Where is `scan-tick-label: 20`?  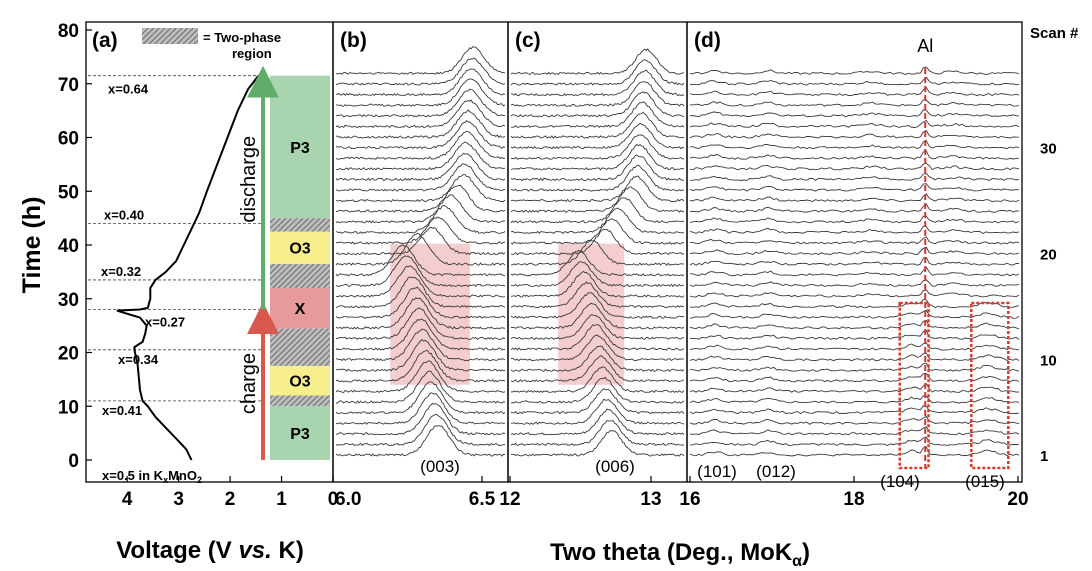
scan-tick-label: 20 is located at coordinates (1048, 255).